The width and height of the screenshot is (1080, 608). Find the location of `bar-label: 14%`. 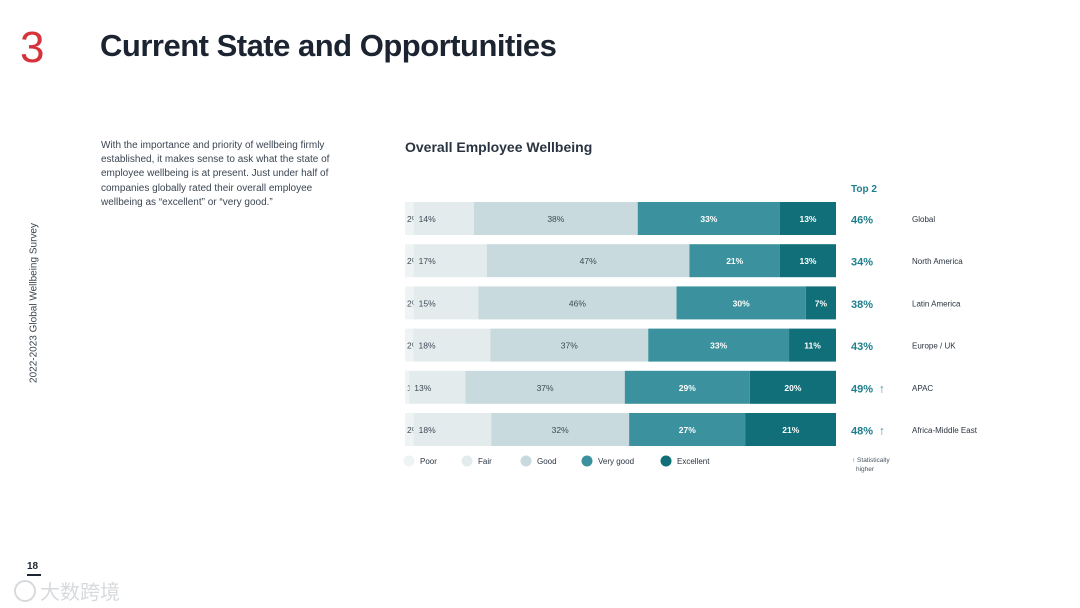

bar-label: 14% is located at coordinates (427, 219).